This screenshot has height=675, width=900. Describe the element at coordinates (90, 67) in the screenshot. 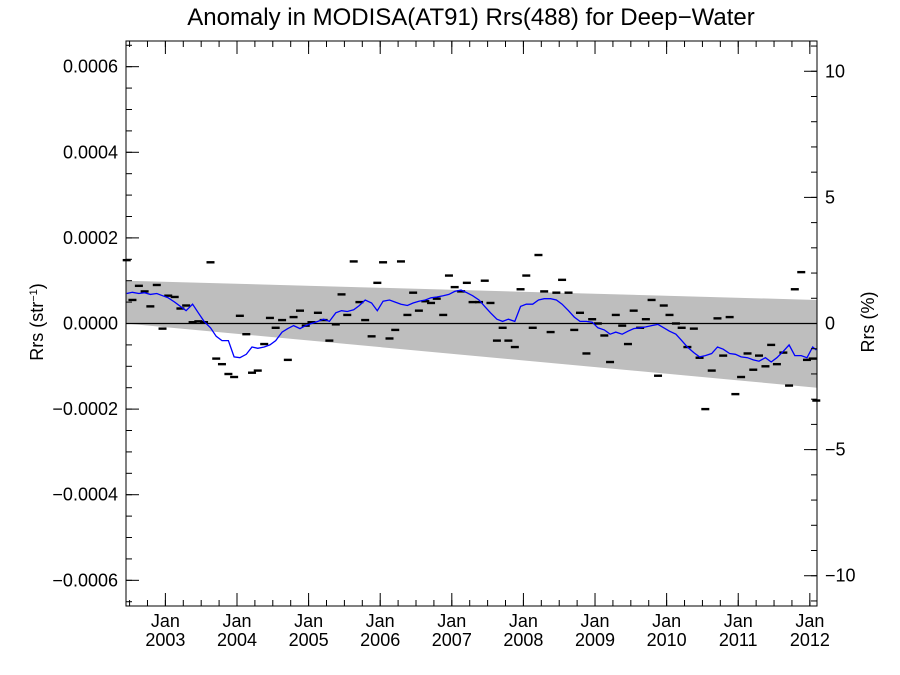

I see `left-tick-label: 0.0006` at that location.